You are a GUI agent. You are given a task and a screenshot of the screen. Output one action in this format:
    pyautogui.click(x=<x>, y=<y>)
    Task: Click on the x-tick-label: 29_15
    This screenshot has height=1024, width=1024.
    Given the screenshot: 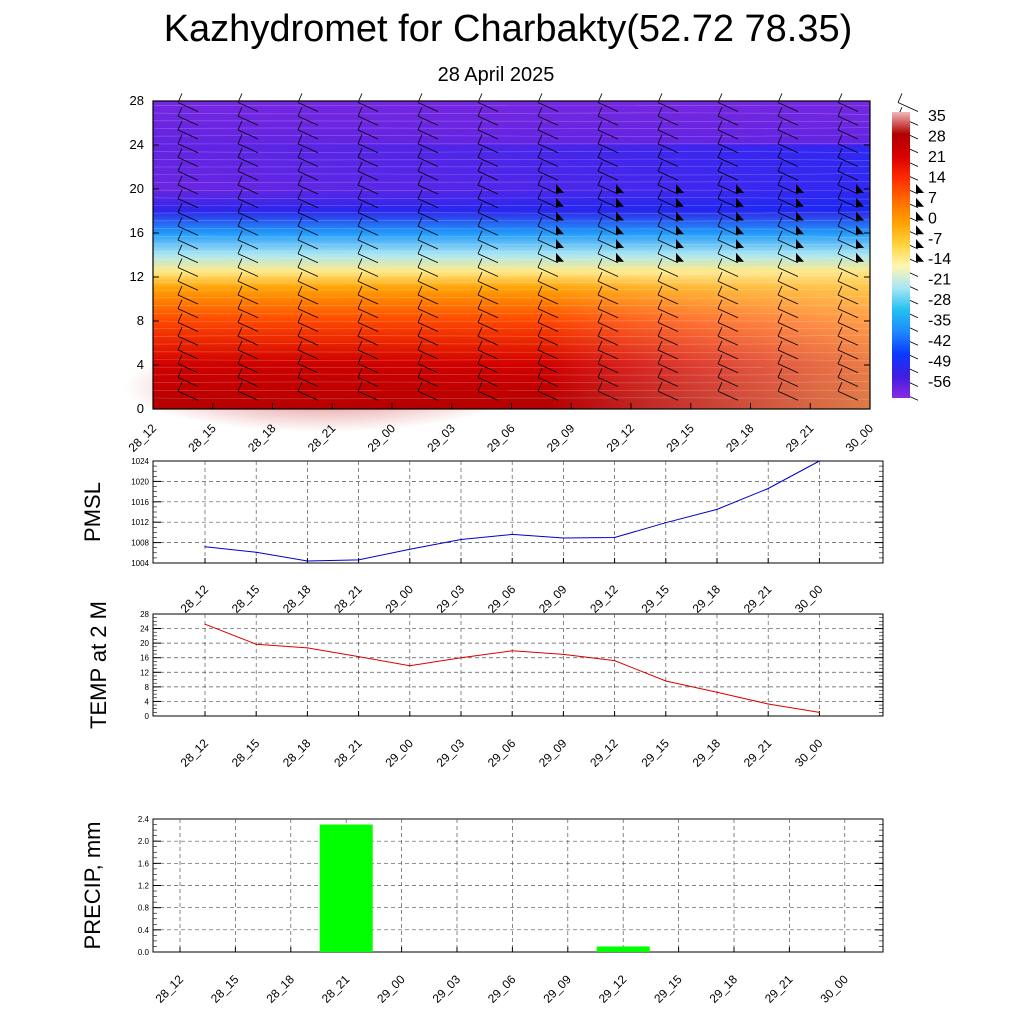 What is the action you would take?
    pyautogui.click(x=655, y=753)
    